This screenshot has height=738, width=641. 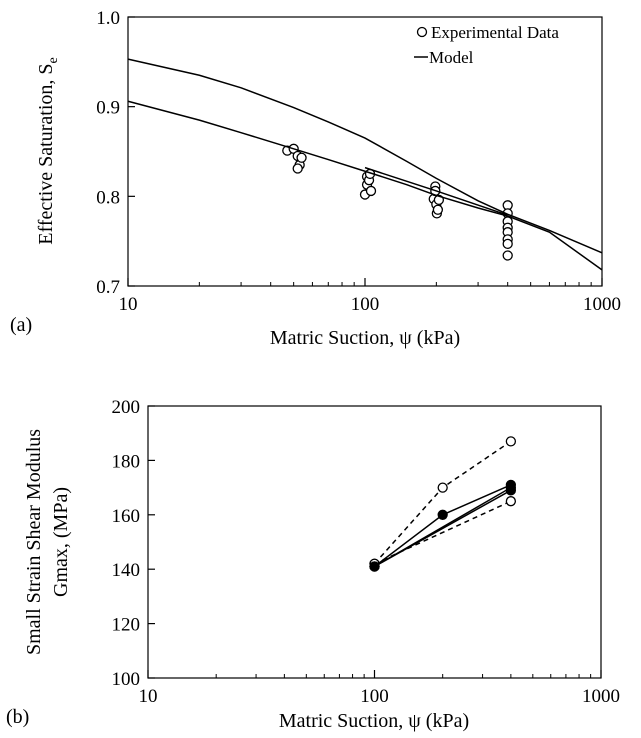 I want to click on chart-b-ytick-label: 100, so click(x=126, y=679).